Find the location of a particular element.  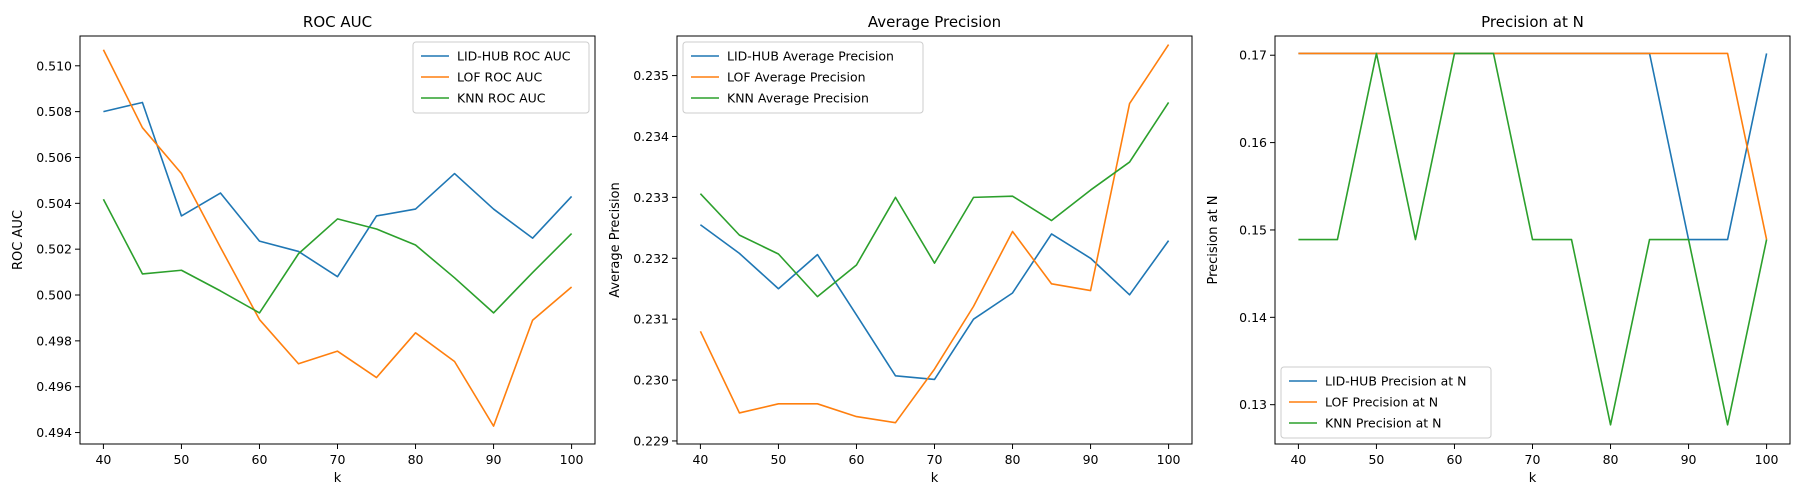

y-tick-label: 0.16 is located at coordinates (1253, 142).